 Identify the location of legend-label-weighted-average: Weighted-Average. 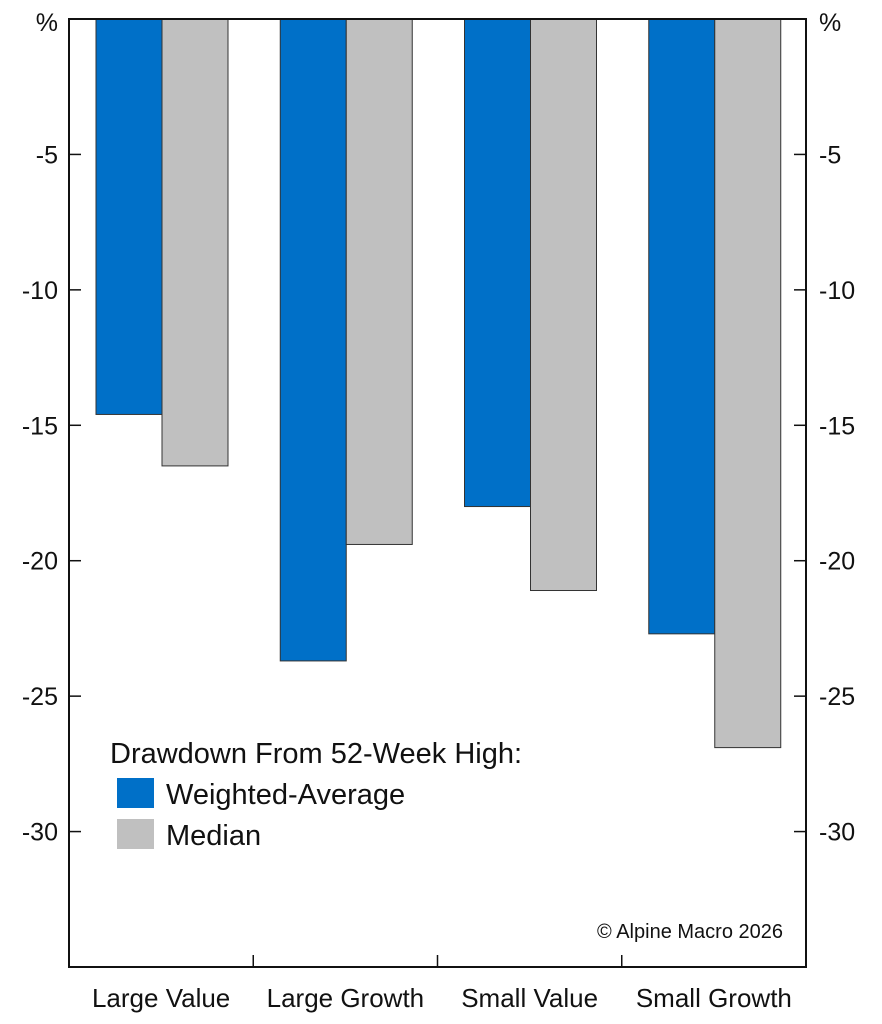
(285, 795).